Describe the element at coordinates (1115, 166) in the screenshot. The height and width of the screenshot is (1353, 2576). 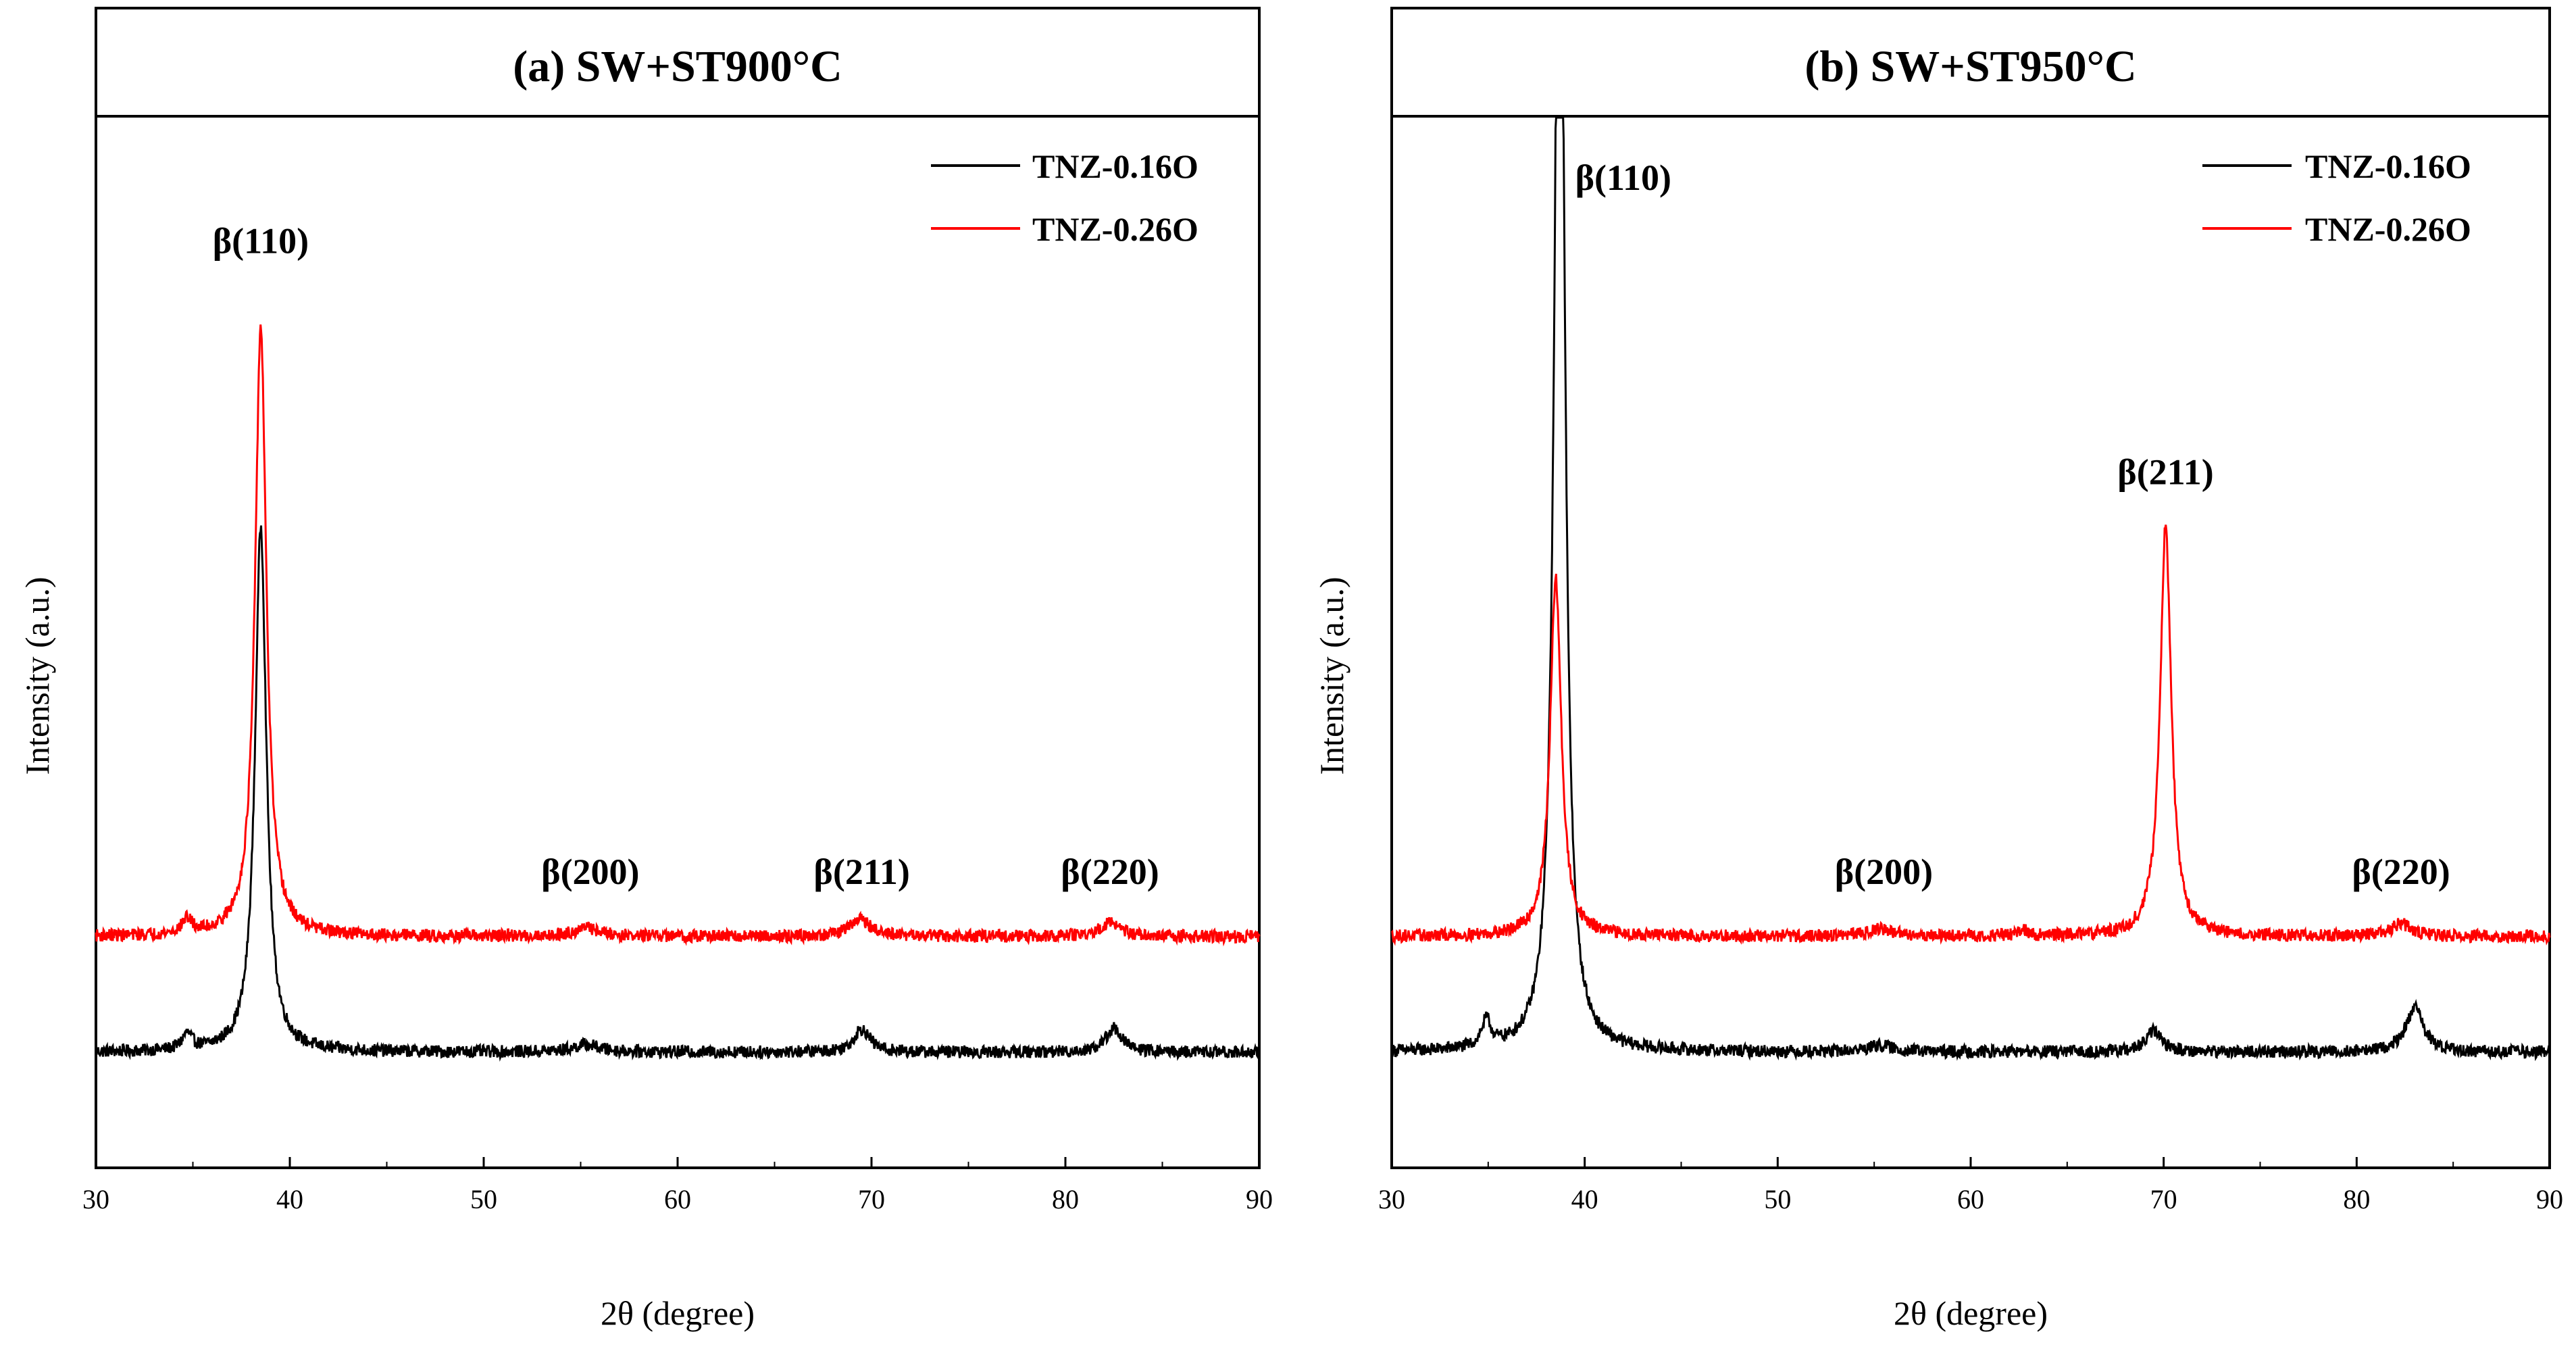
I see `panel-a-legend-label-tnz-016o: TNZ-0.16O` at that location.